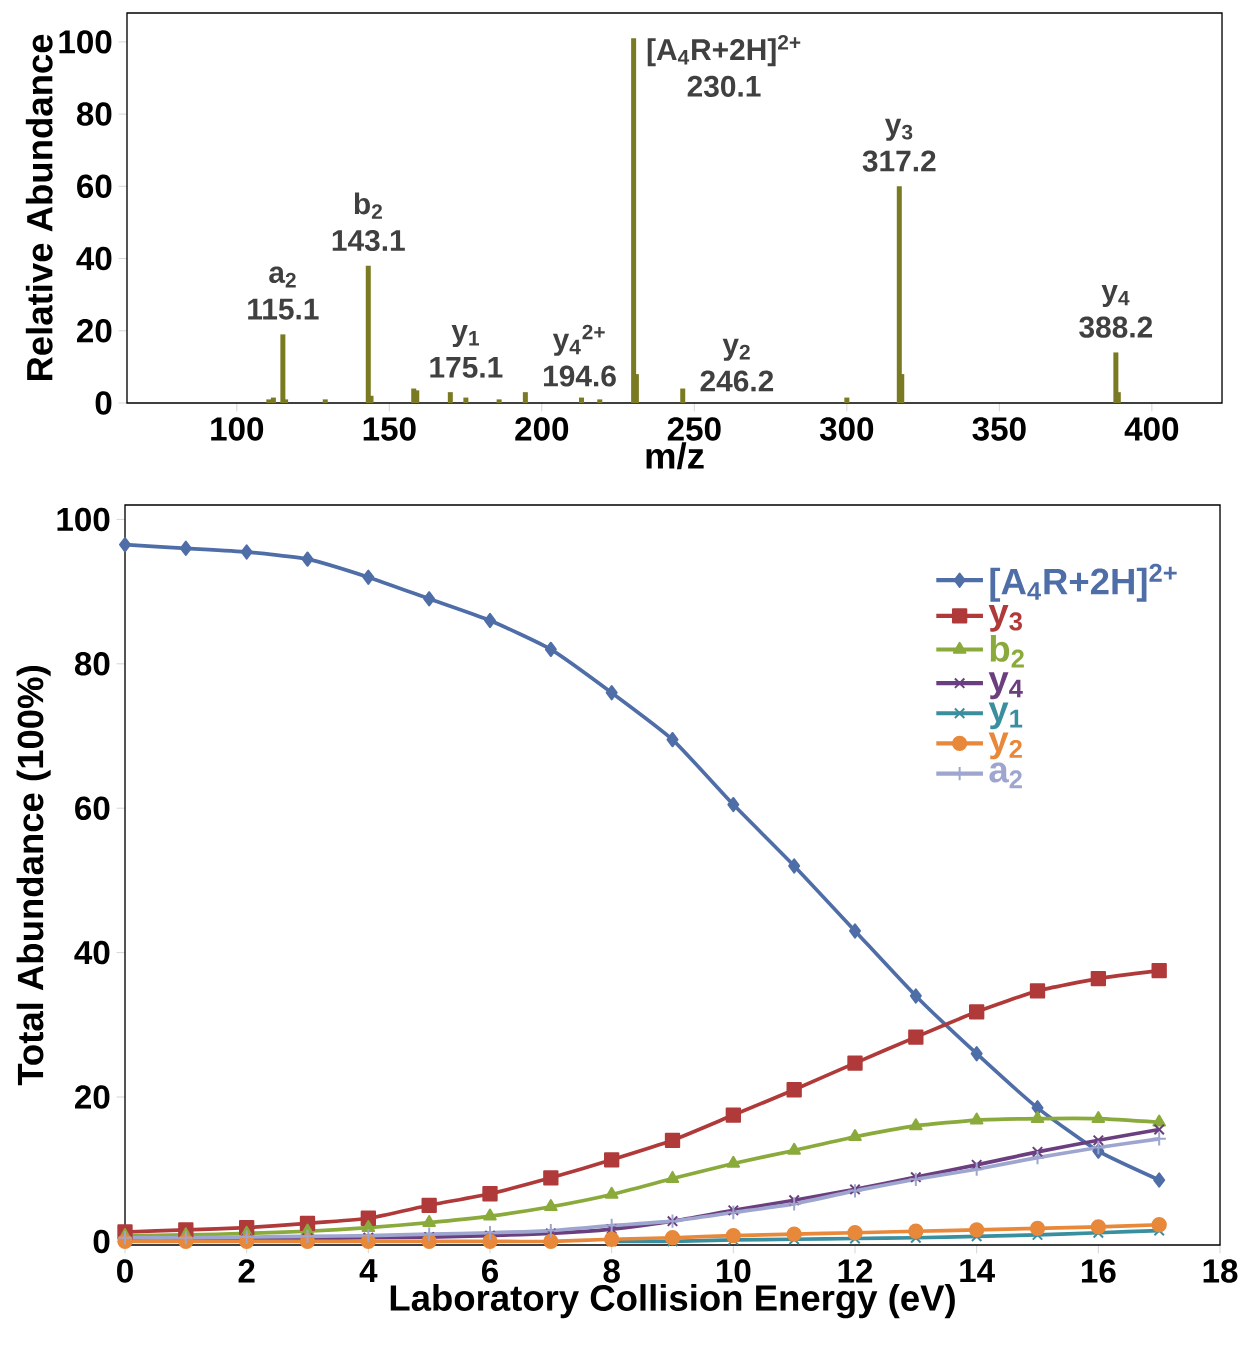 Image resolution: width=1244 pixels, height=1348 pixels. I want to click on annotation: 246.2, so click(737, 381).